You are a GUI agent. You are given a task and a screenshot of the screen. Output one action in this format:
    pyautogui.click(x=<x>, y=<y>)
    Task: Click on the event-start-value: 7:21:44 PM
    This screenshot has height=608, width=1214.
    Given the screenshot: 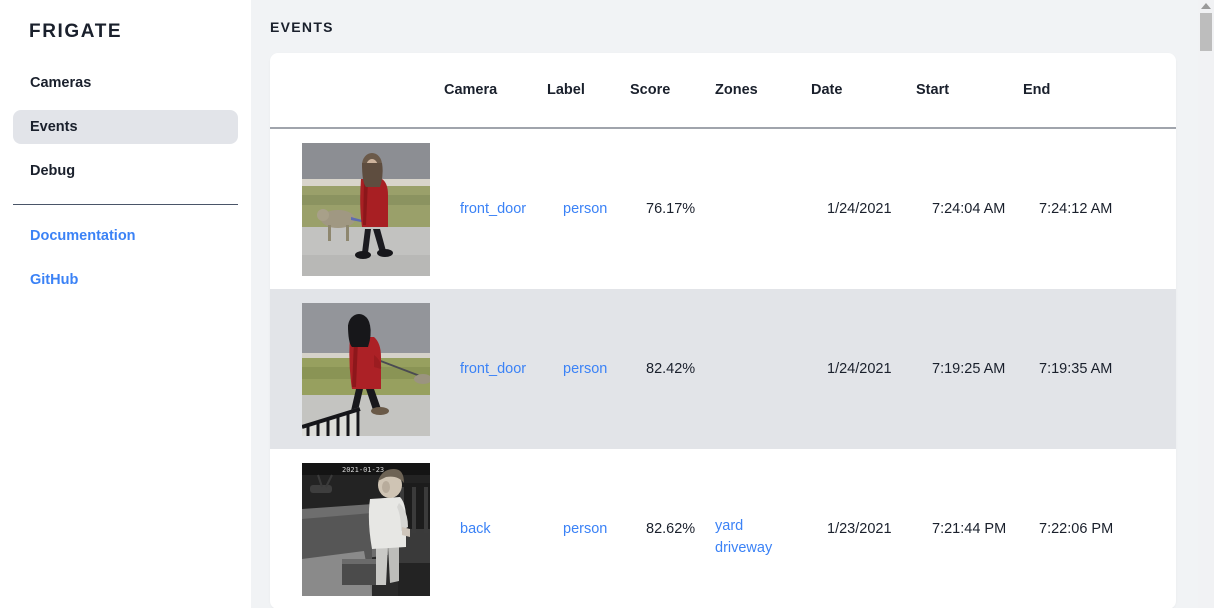 What is the action you would take?
    pyautogui.click(x=969, y=529)
    